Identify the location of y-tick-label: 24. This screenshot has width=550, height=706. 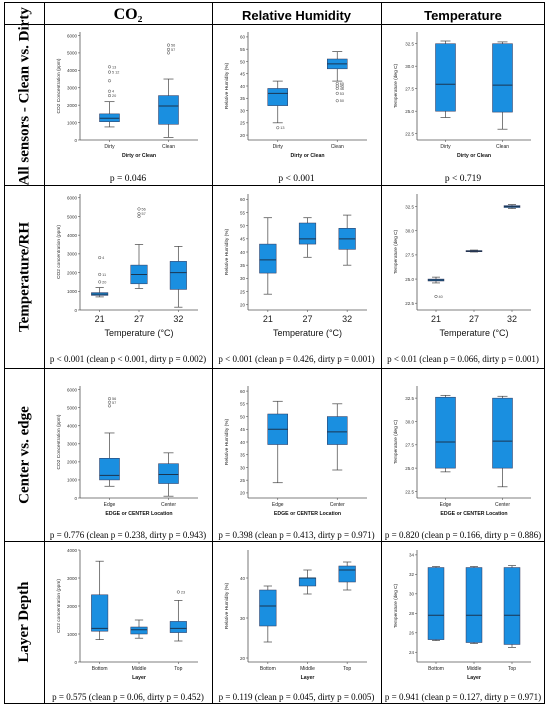
(412, 652).